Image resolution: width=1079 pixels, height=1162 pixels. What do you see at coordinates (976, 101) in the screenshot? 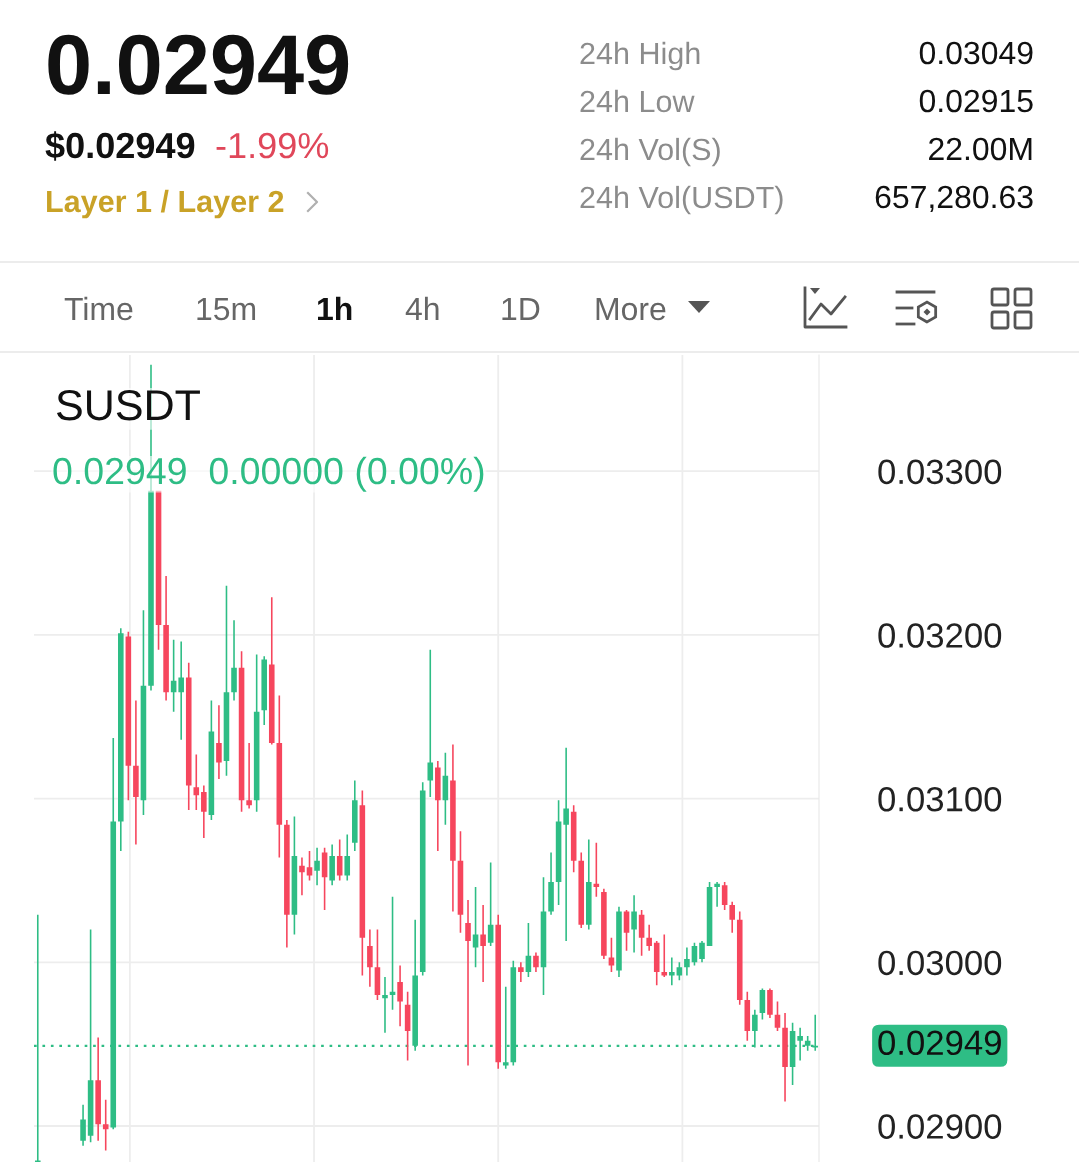
I see `text: 0.02915` at bounding box center [976, 101].